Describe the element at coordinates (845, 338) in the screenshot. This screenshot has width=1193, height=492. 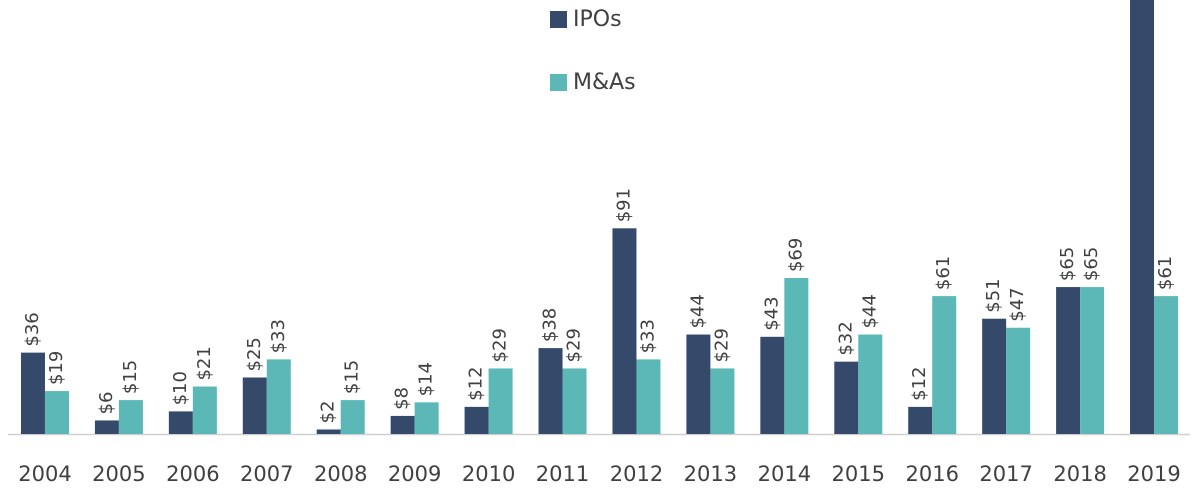
I see `value-label: $32` at that location.